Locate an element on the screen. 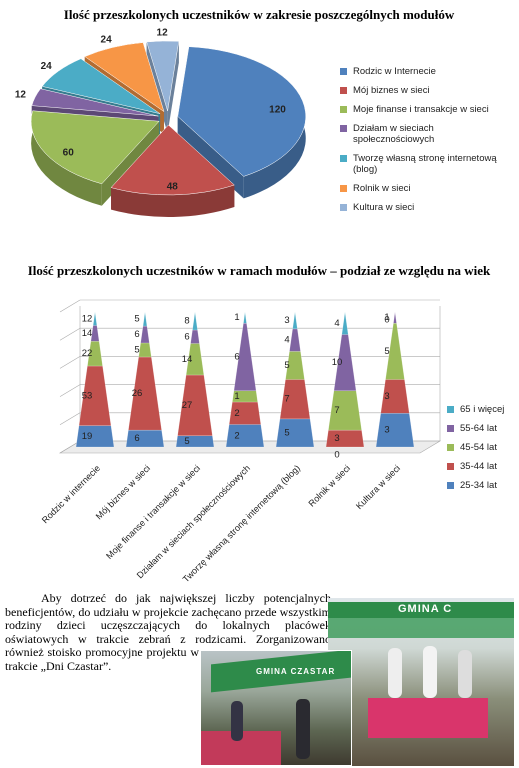 This screenshot has height=768, width=519. x-tick-label: Rolnik w sieci is located at coordinates (329, 486).